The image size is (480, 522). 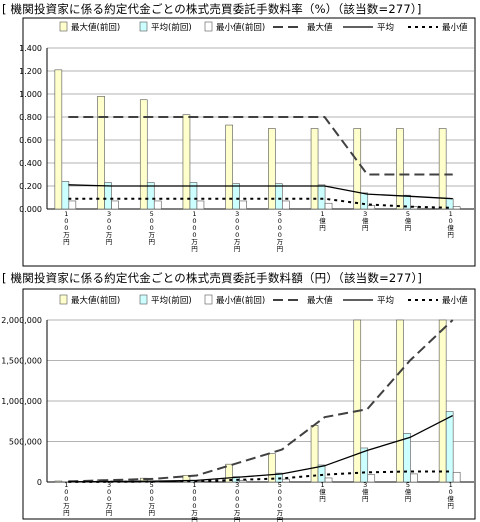 What do you see at coordinates (212, 9) in the screenshot?
I see `chart-title-rate: [ 機関投資家に係る約定代金ごとの株式売買委託手数料率（%）（該当数=277）]` at bounding box center [212, 9].